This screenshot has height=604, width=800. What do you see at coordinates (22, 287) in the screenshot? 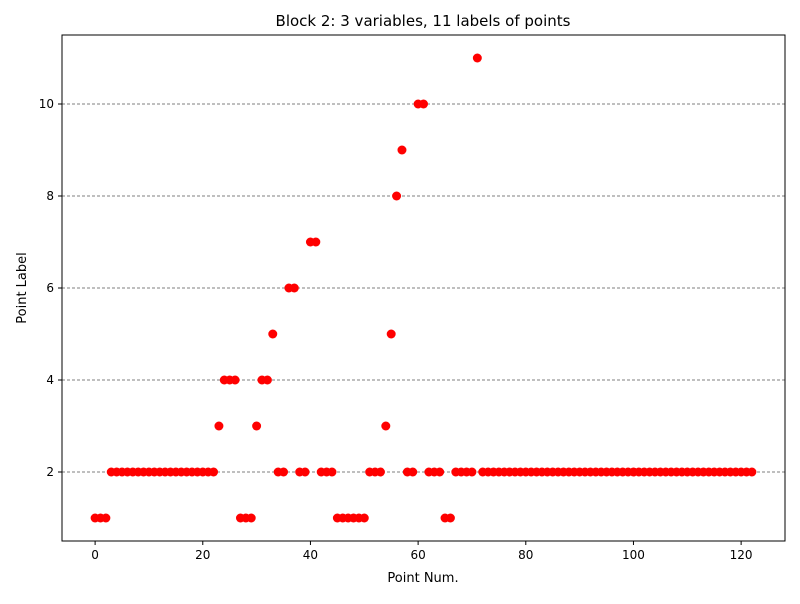
I see `y-axis-label: Point Label` at bounding box center [22, 287].